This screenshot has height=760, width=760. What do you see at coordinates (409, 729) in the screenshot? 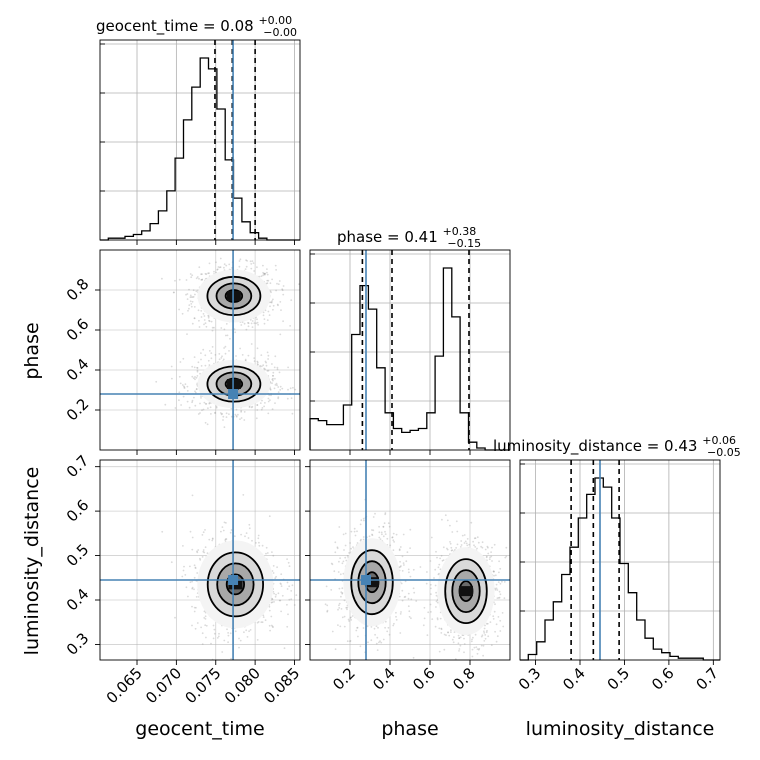
I see `xlabel-phase: phase` at bounding box center [409, 729].